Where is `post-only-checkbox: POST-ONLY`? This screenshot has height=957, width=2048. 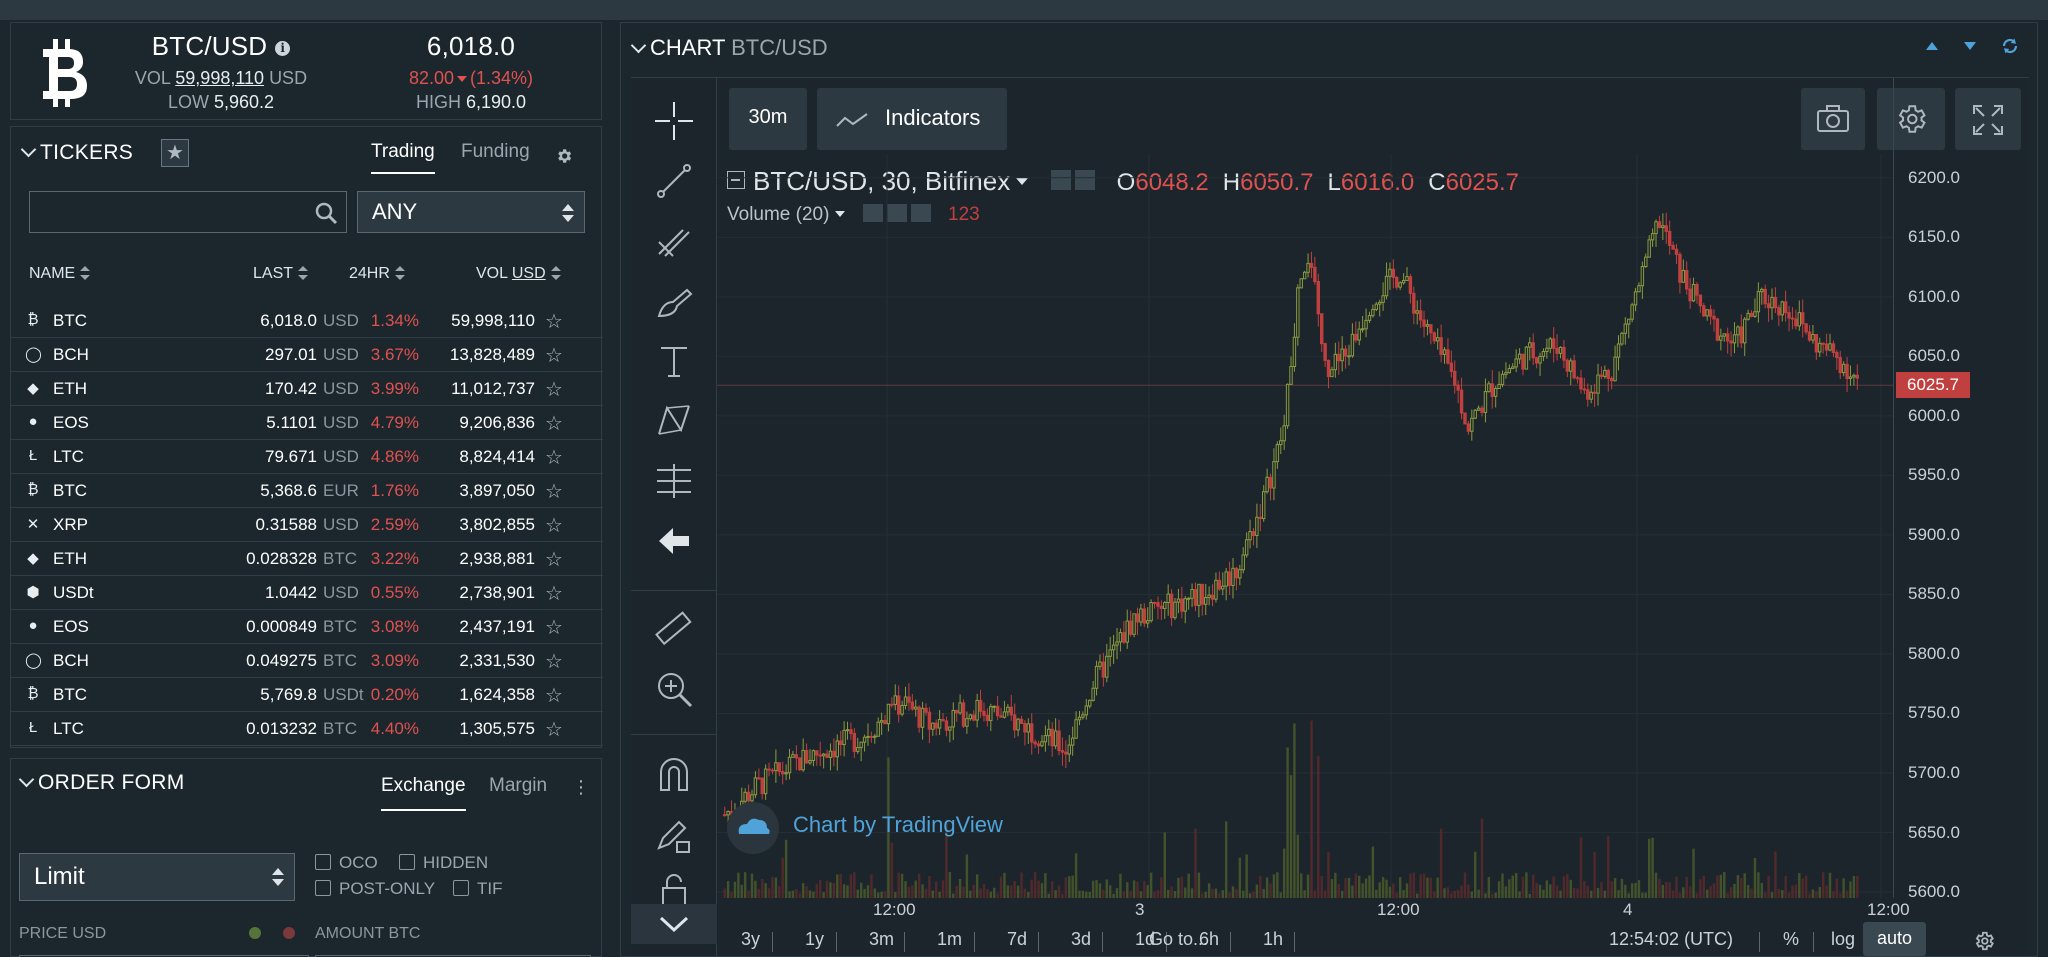
post-only-checkbox: POST-ONLY is located at coordinates (375, 889).